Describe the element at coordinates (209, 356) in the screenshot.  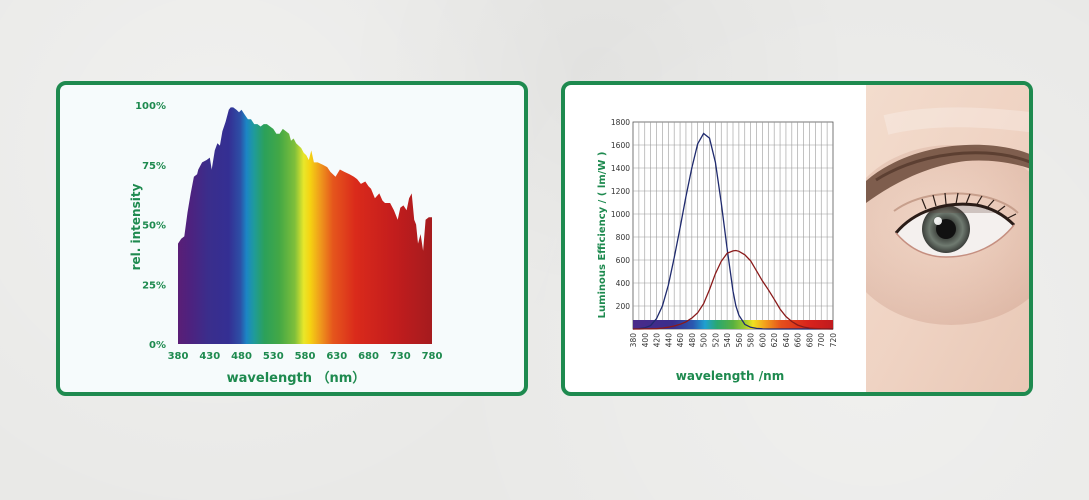
I see `x-tick-label: 430` at that location.